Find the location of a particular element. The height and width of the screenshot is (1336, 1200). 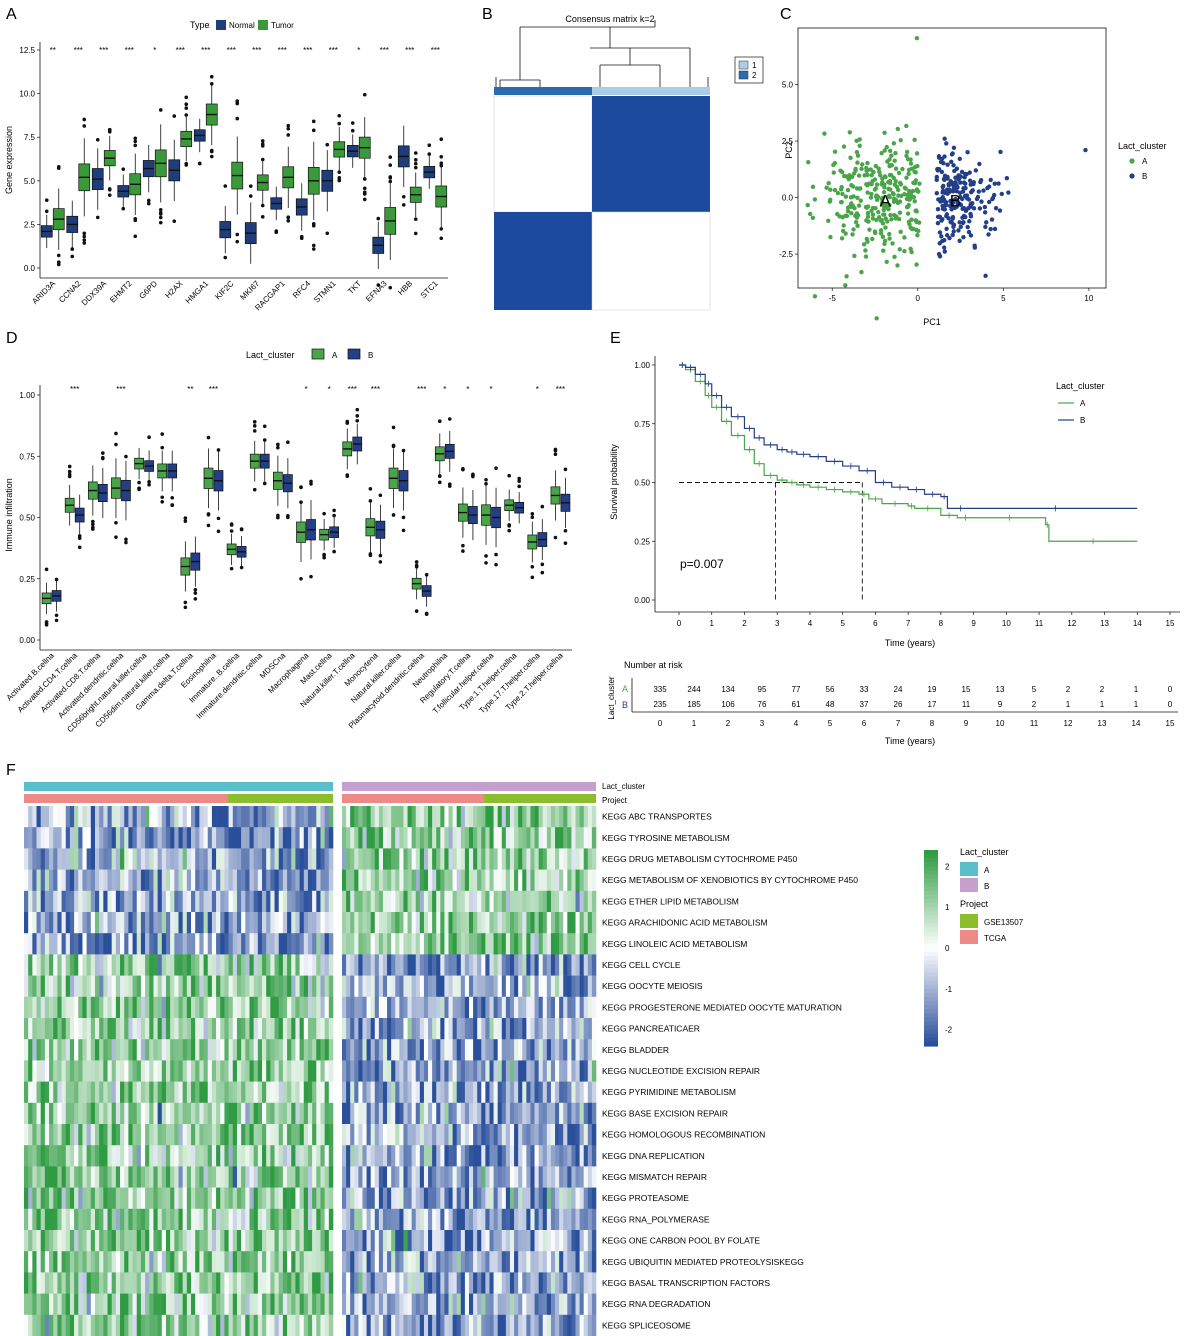

scatter-point-a is located at coordinates (900, 232).